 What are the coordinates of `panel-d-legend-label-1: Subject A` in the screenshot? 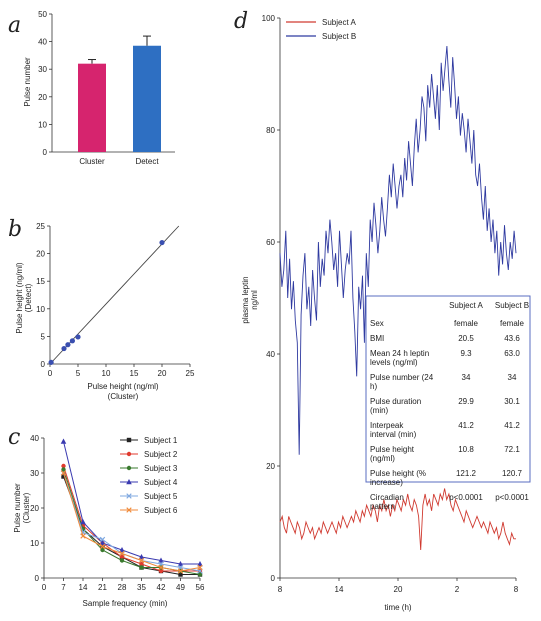 It's located at (339, 22).